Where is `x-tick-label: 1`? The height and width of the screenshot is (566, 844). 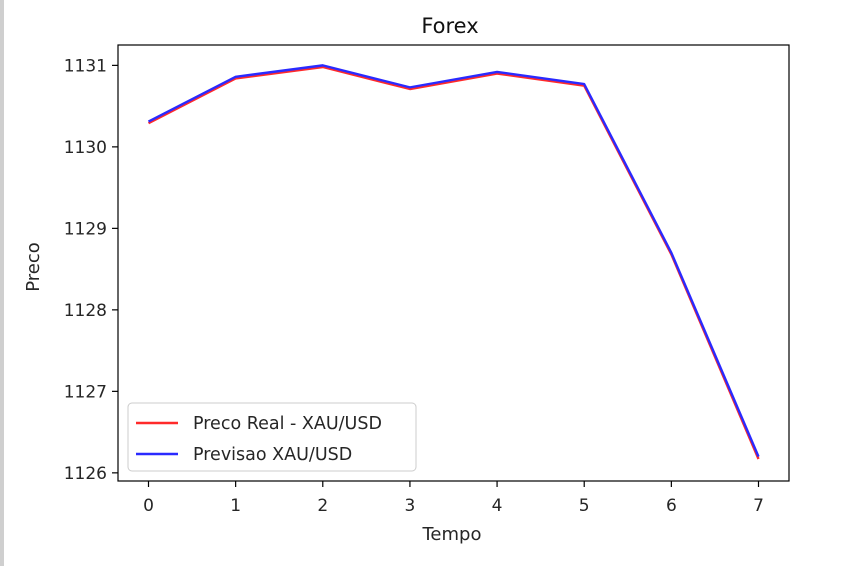 x-tick-label: 1 is located at coordinates (235, 506).